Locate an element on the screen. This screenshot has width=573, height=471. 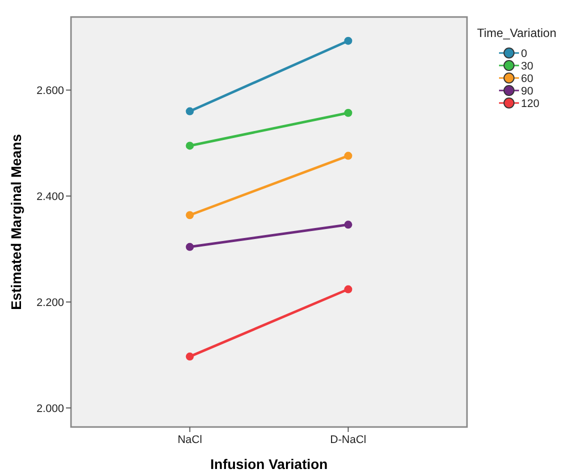
x-axis-title: Infusion Variation is located at coordinates (269, 463).